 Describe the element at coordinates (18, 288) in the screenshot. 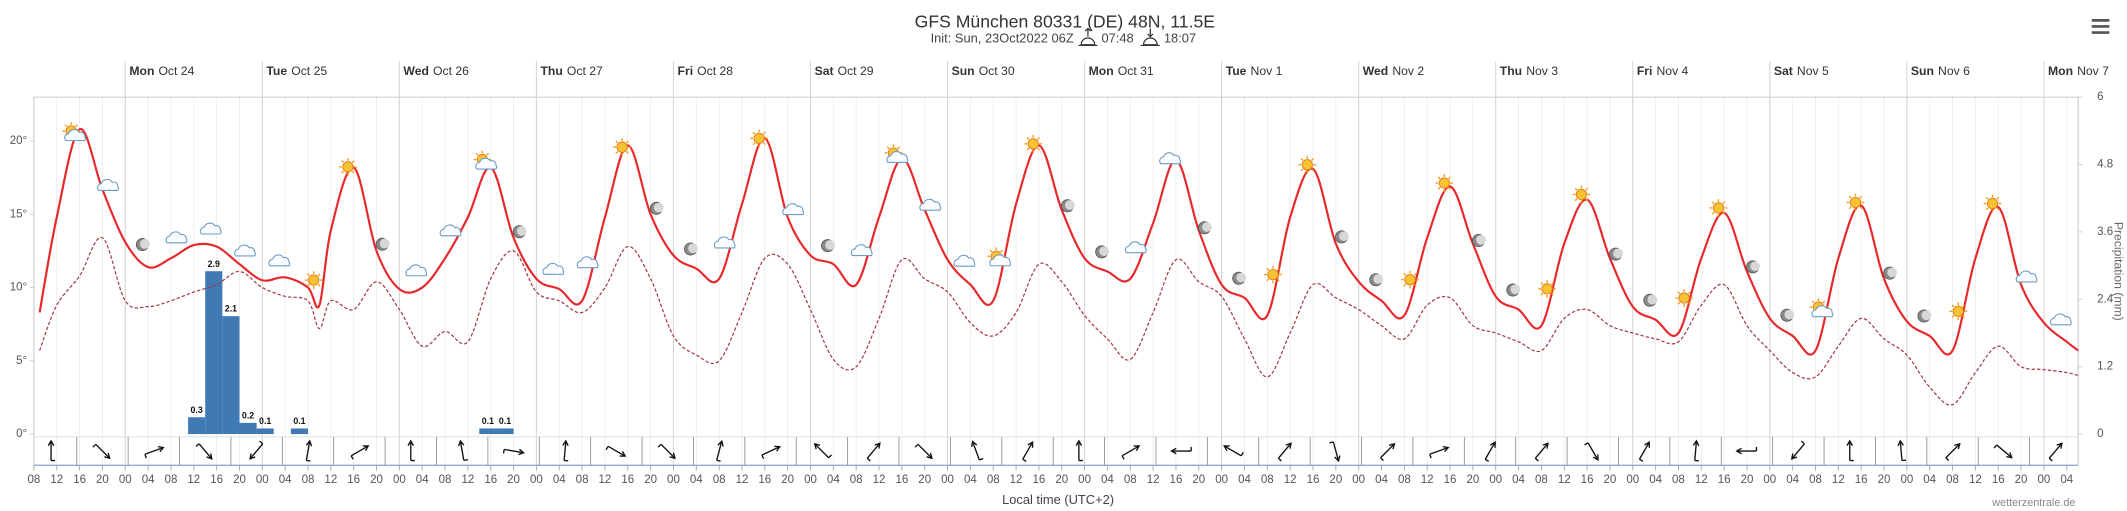

I see `y-tick-label: 10°` at that location.